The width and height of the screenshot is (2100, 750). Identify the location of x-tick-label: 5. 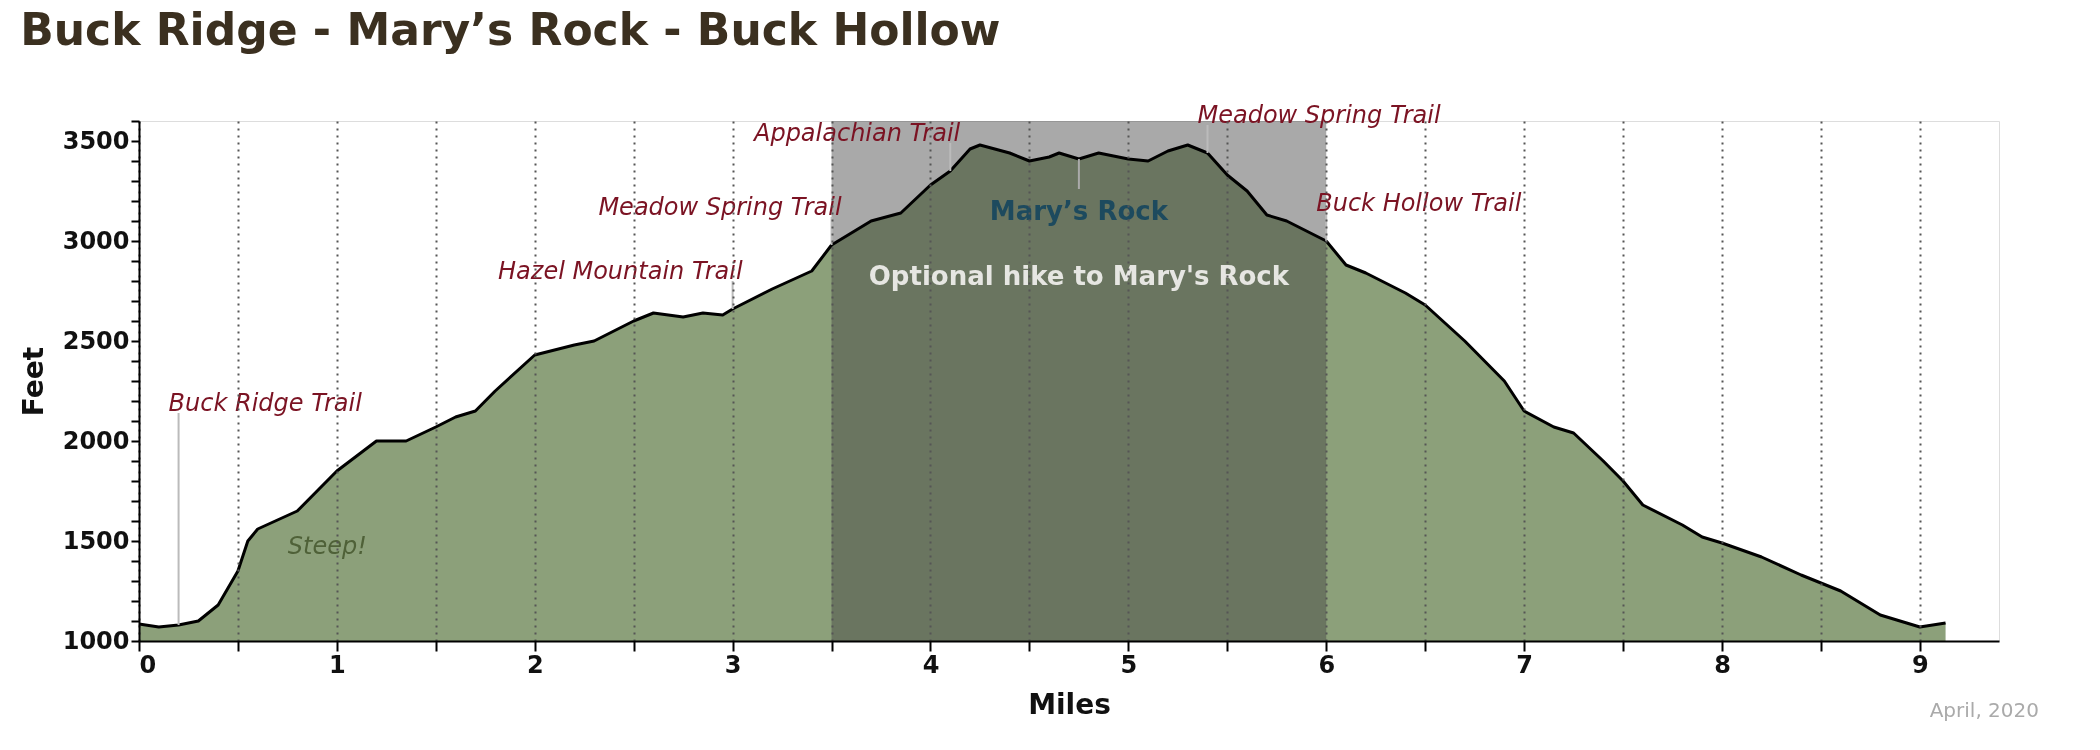
(1129, 664).